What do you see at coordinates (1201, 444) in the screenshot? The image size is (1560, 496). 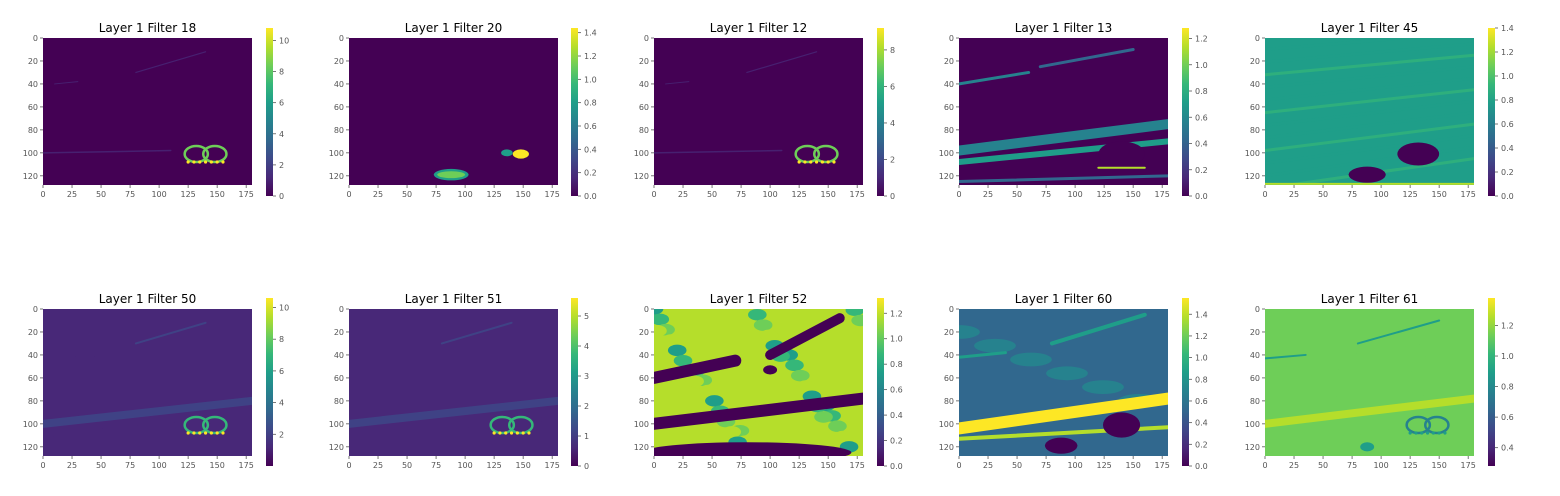 I see `colorbar-tick-label: 0.2` at bounding box center [1201, 444].